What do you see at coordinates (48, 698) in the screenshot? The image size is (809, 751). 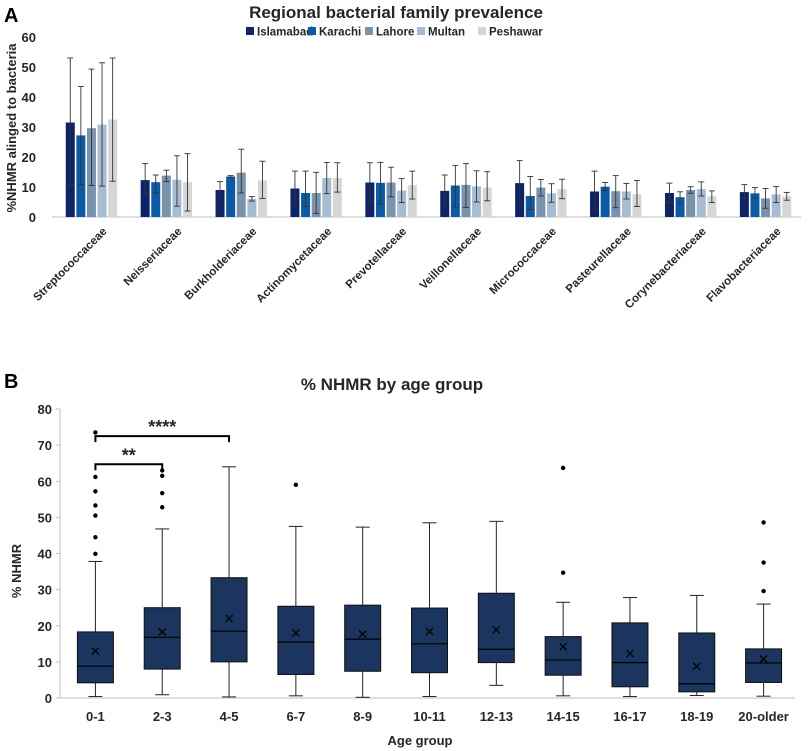 I see `chart-b-y-tick-label: 0` at bounding box center [48, 698].